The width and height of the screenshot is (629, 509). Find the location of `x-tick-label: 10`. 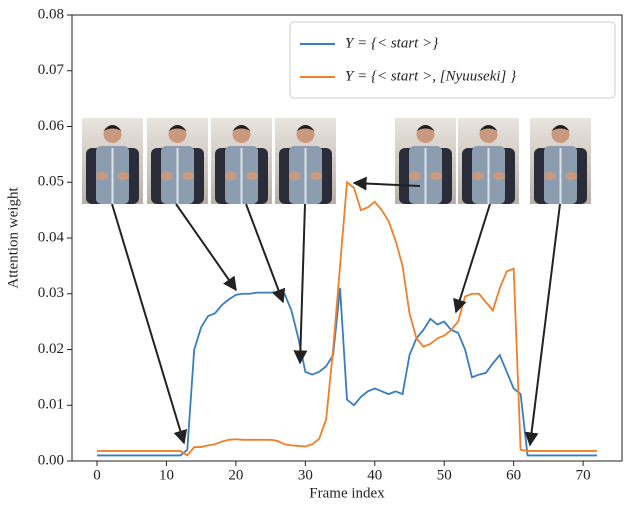

x-tick-label: 10 is located at coordinates (166, 475).